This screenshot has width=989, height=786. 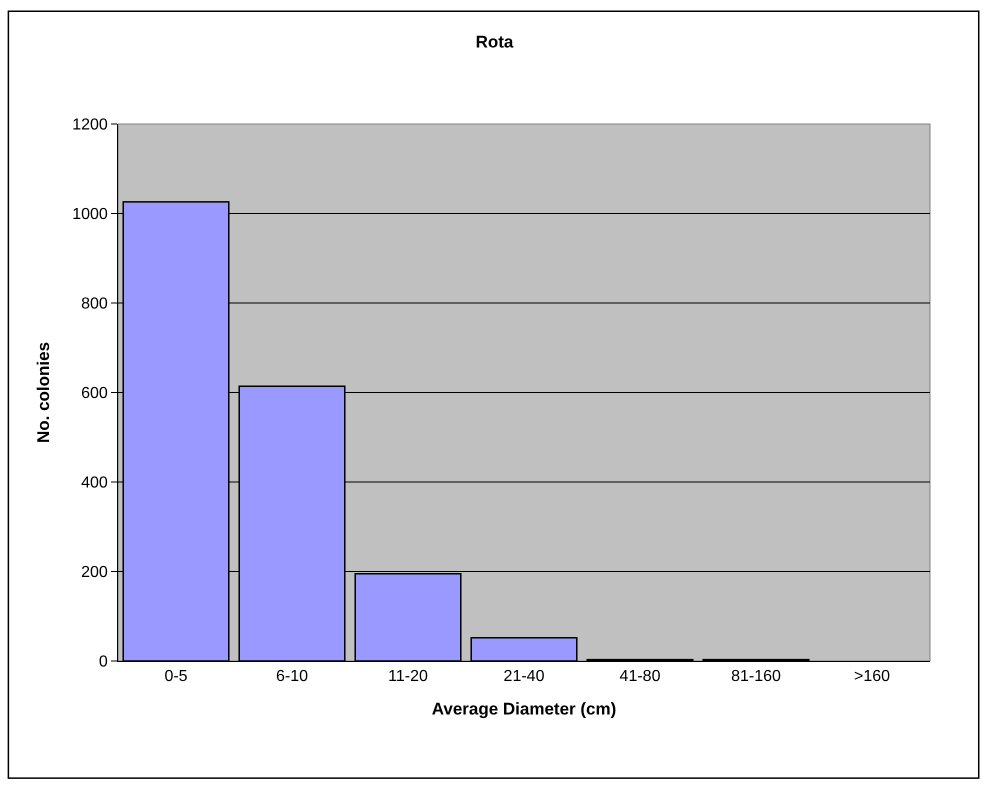 I want to click on y-tick-label: 400, so click(x=94, y=483).